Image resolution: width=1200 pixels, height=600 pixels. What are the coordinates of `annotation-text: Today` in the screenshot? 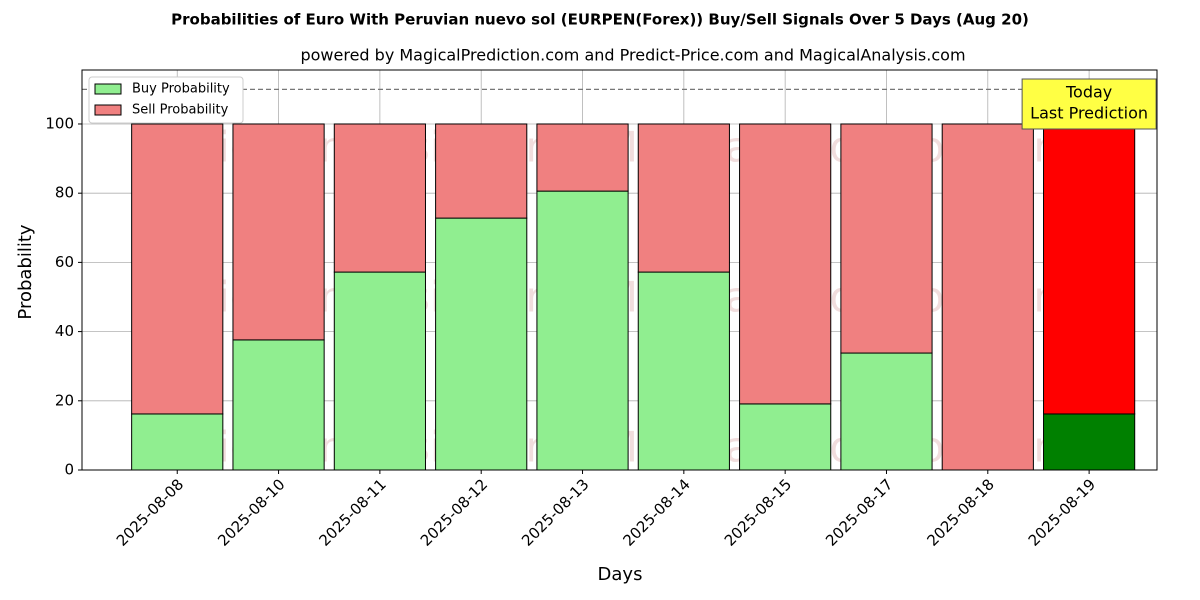 It's located at (1088, 92).